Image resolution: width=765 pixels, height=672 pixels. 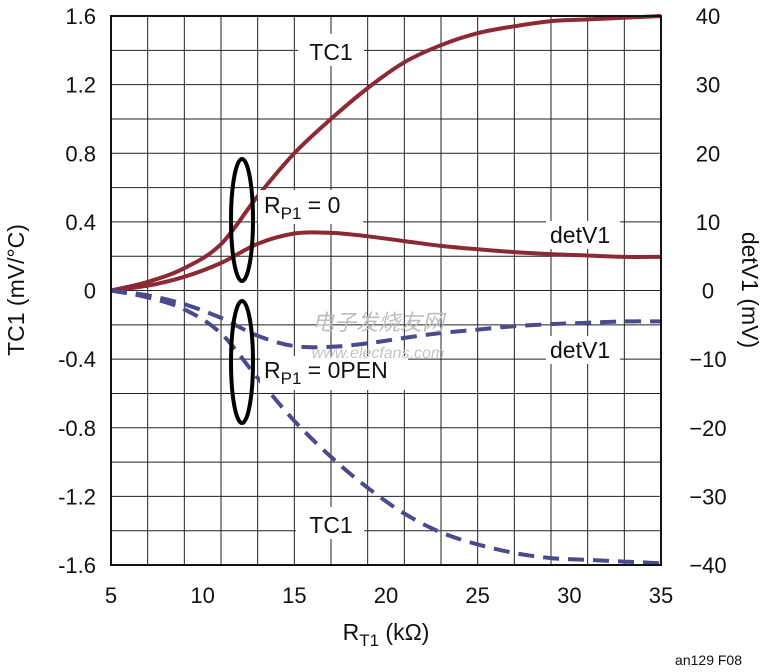 I want to click on x-tick-labels: 5 10 15 20 25 30 35, so click(x=389, y=595).